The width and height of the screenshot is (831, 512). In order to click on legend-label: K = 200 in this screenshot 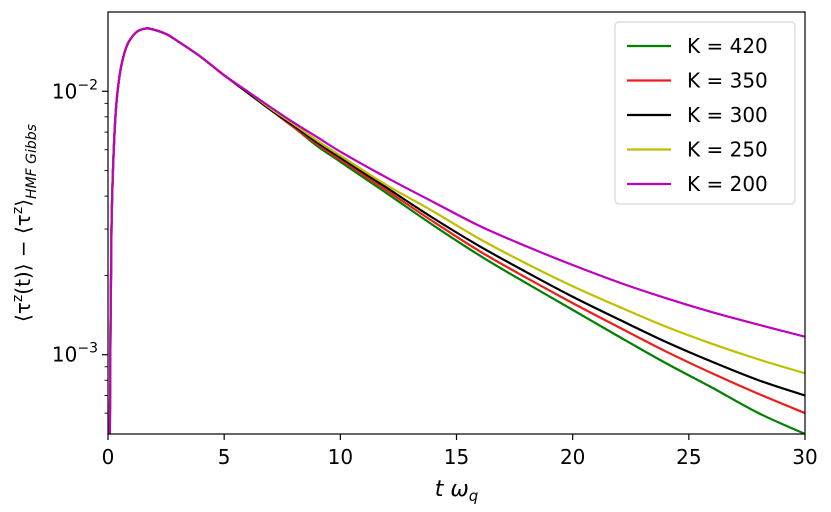, I will do `click(727, 184)`.